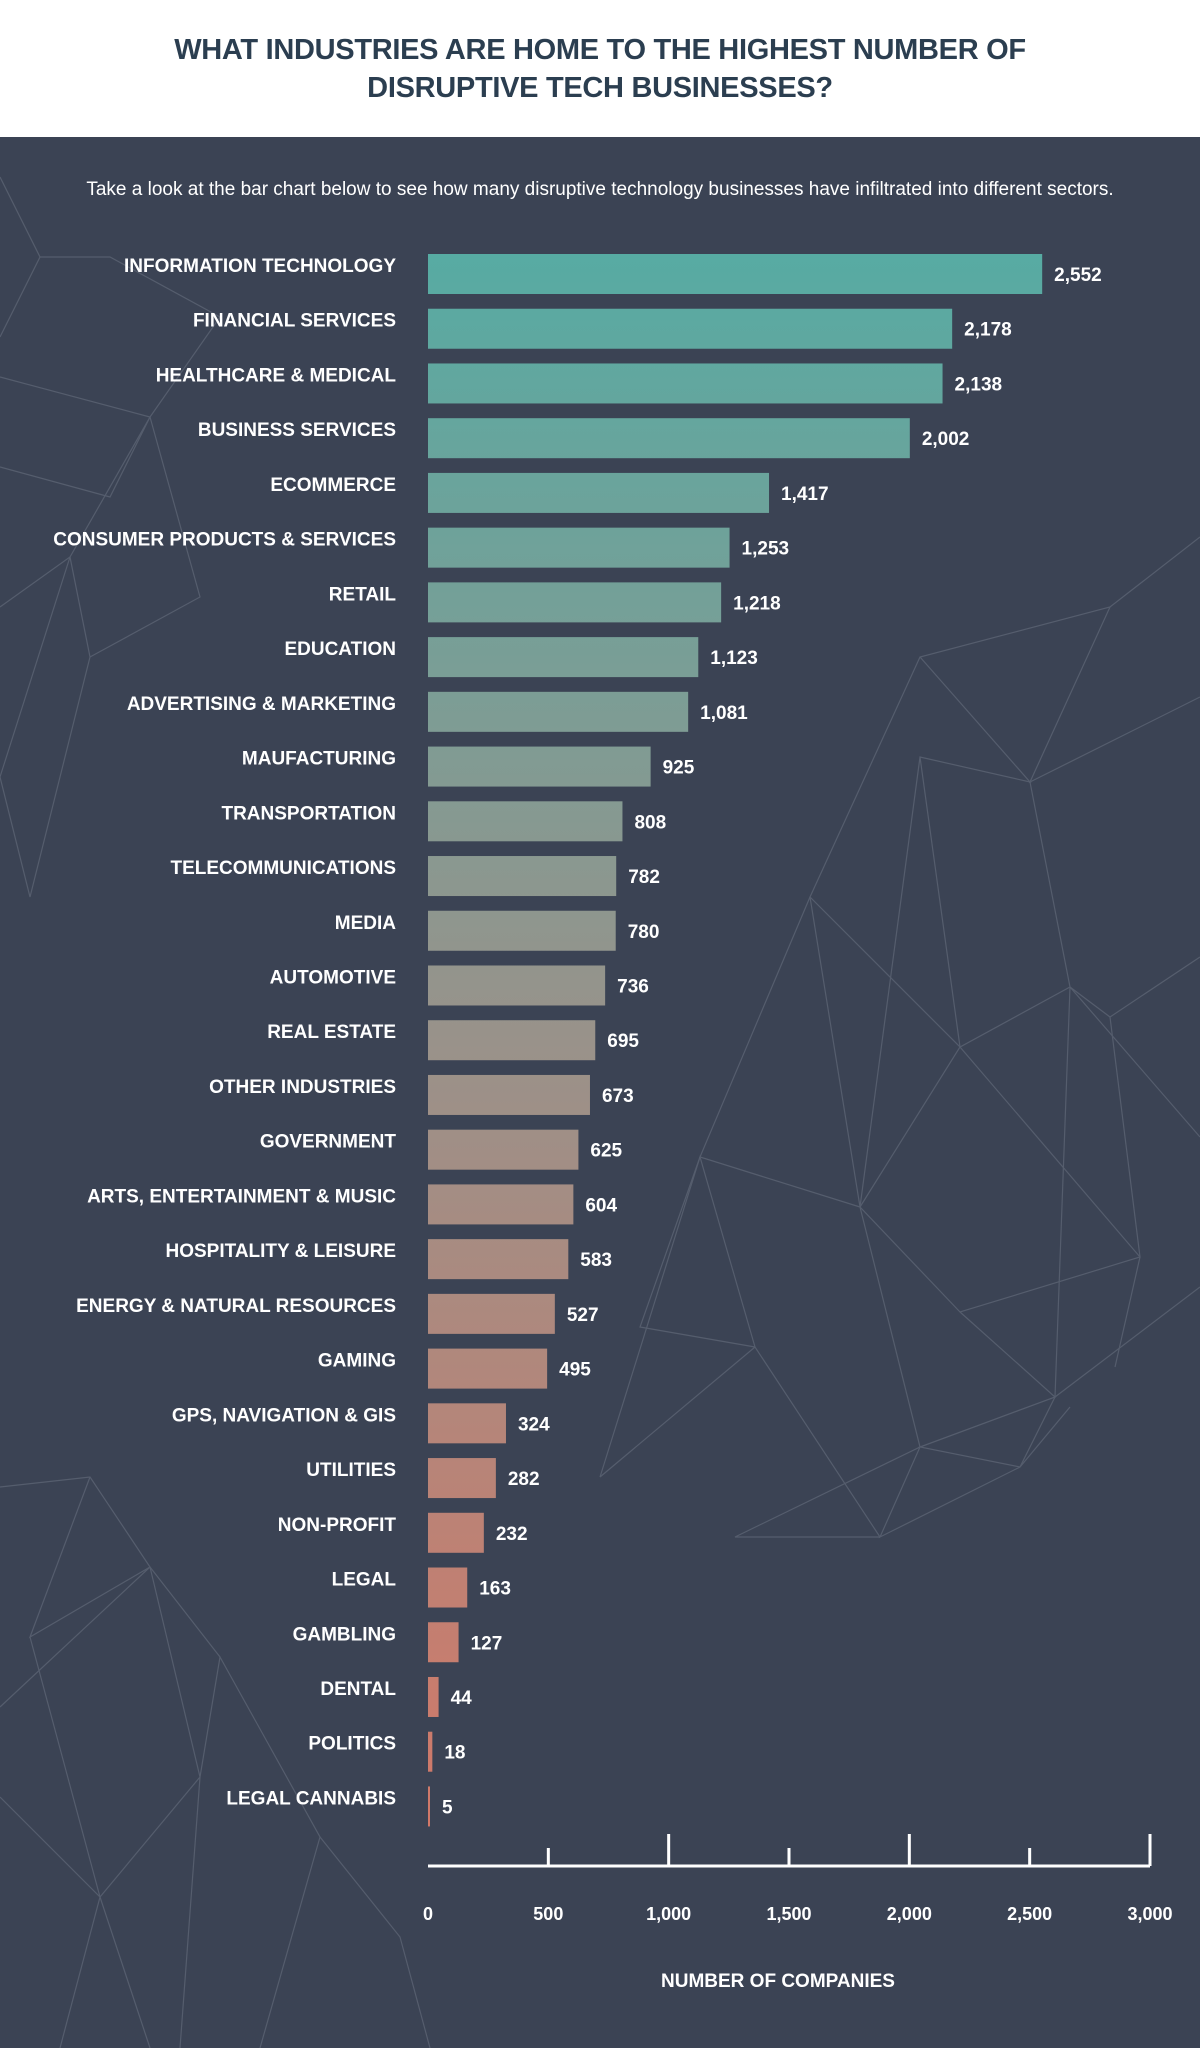 The image size is (1200, 2048). What do you see at coordinates (724, 713) in the screenshot?
I see `value-label: 1,081` at bounding box center [724, 713].